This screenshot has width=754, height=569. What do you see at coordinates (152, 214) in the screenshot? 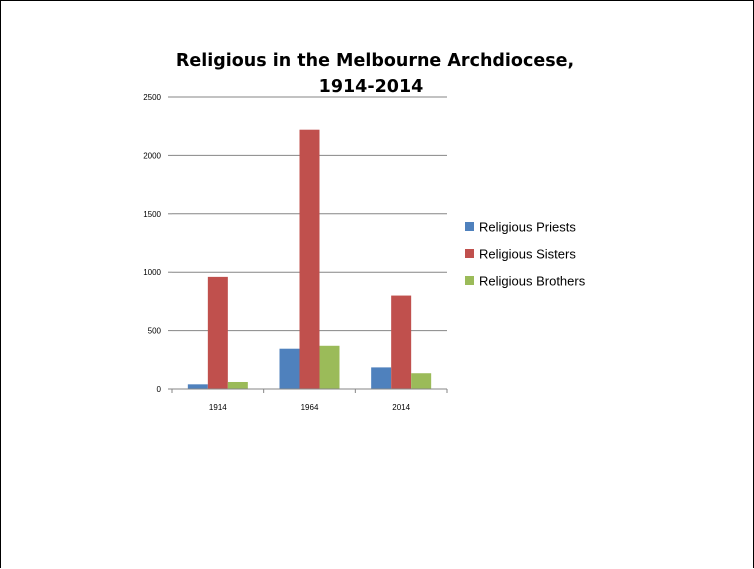
I see `y-tick-label: 1500` at bounding box center [152, 214].